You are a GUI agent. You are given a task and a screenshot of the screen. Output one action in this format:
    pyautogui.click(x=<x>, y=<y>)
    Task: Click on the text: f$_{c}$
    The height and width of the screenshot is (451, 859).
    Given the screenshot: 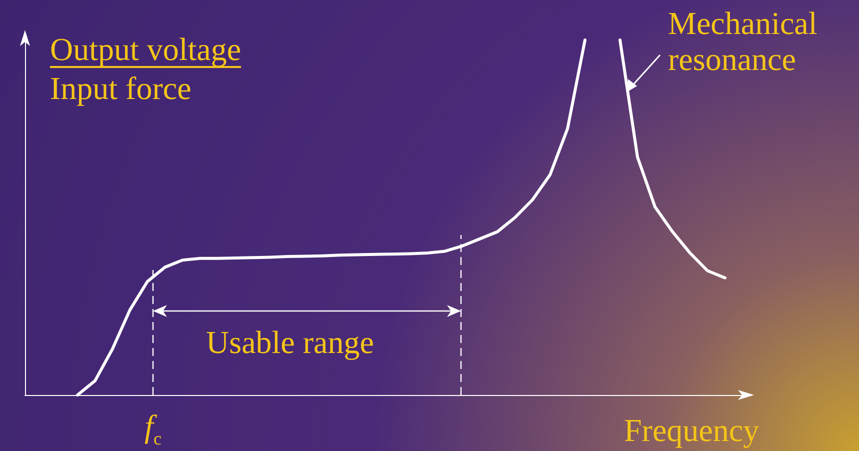 What is the action you would take?
    pyautogui.click(x=153, y=429)
    